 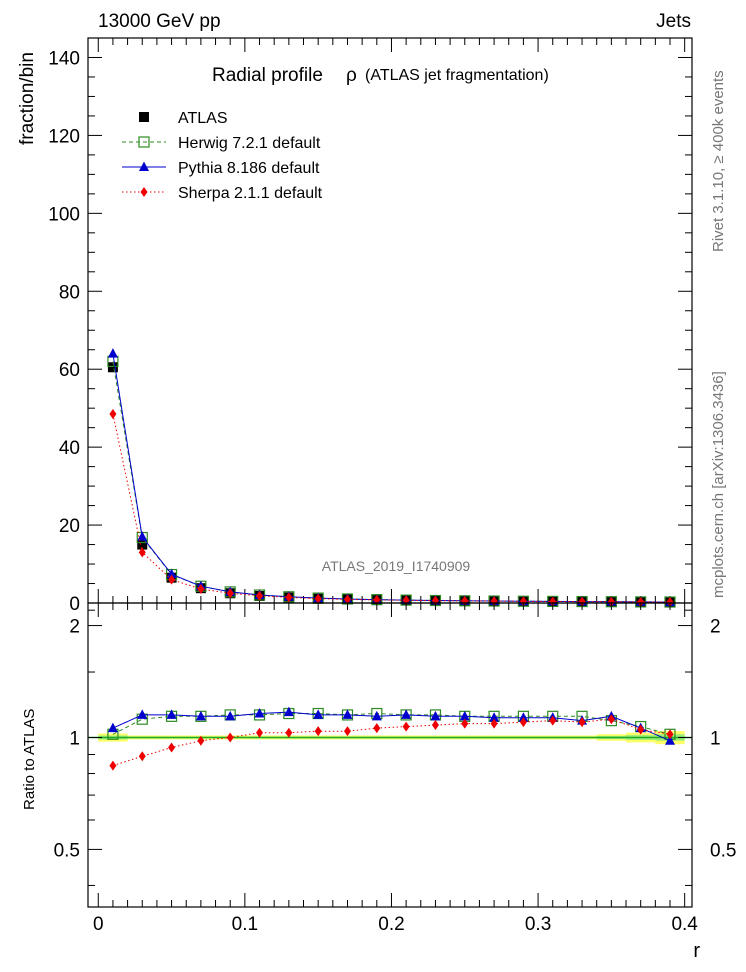 I want to click on ratio-y-tick-label-right: 2, so click(x=715, y=627).